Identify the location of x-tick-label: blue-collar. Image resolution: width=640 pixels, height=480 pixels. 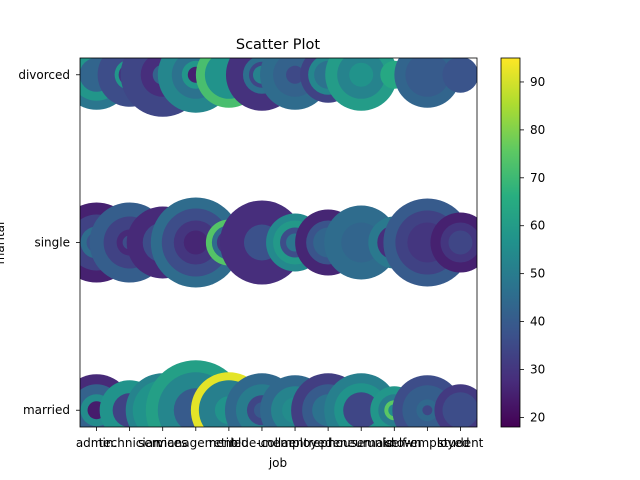
(261, 443).